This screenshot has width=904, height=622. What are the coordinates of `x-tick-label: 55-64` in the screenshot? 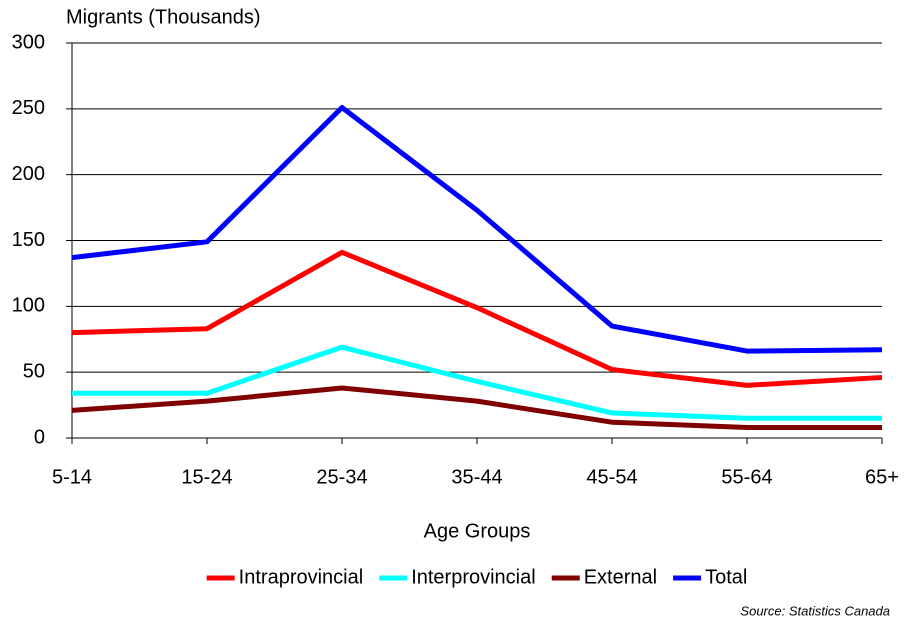 It's located at (746, 477).